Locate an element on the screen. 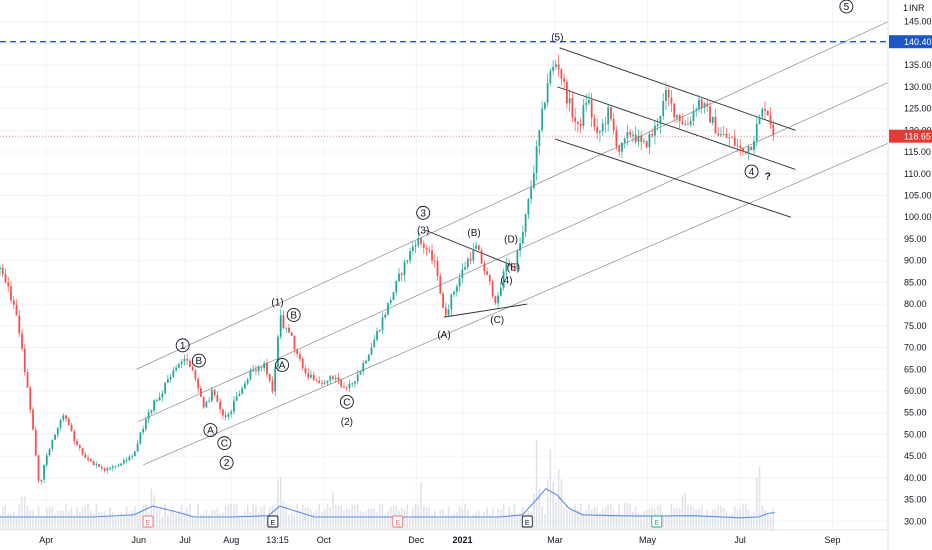 This screenshot has width=932, height=550. wave-label: (4) is located at coordinates (506, 281).